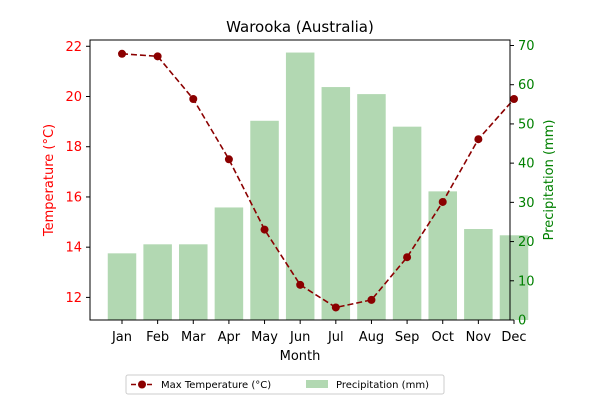 This screenshot has height=400, width=600. What do you see at coordinates (193, 337) in the screenshot?
I see `x-tick-label: Mar` at bounding box center [193, 337].